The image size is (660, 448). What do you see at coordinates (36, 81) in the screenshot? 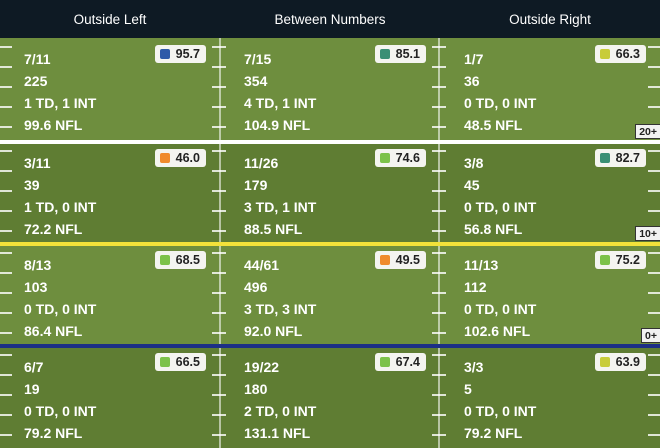
I see `stat-yards: 225` at bounding box center [36, 81].